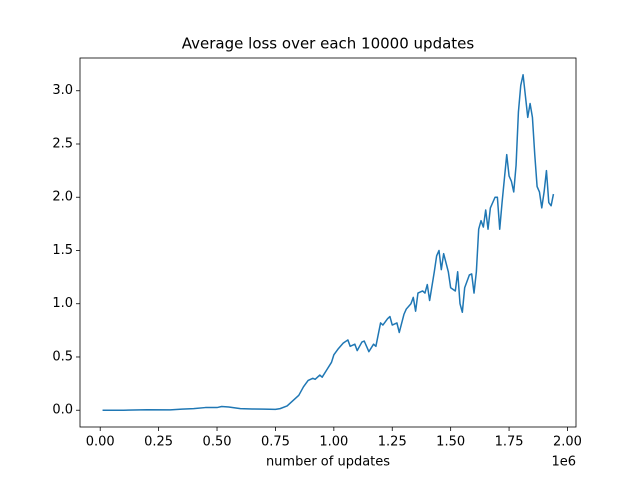 Image resolution: width=640 pixels, height=480 pixels. What do you see at coordinates (62, 410) in the screenshot?
I see `y-tick-label: 0.0` at bounding box center [62, 410].